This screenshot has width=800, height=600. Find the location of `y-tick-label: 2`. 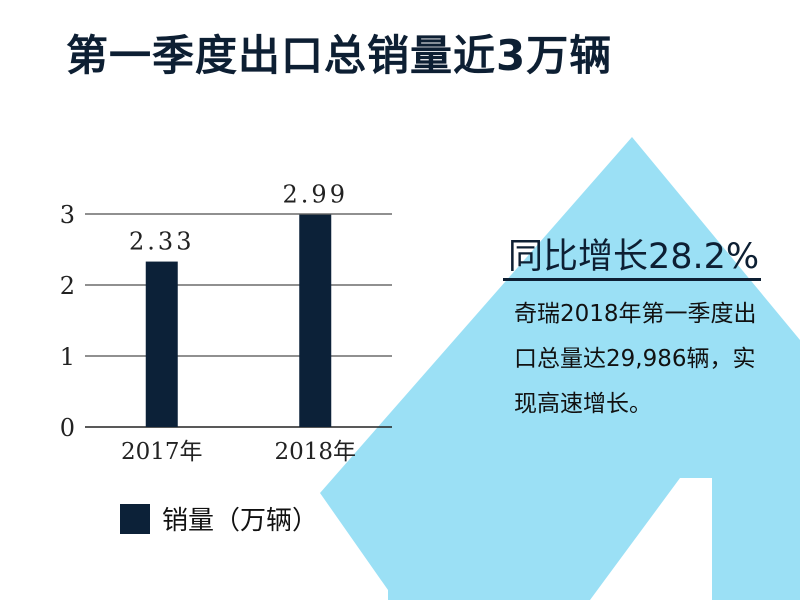

y-tick-label: 2 is located at coordinates (67, 286).